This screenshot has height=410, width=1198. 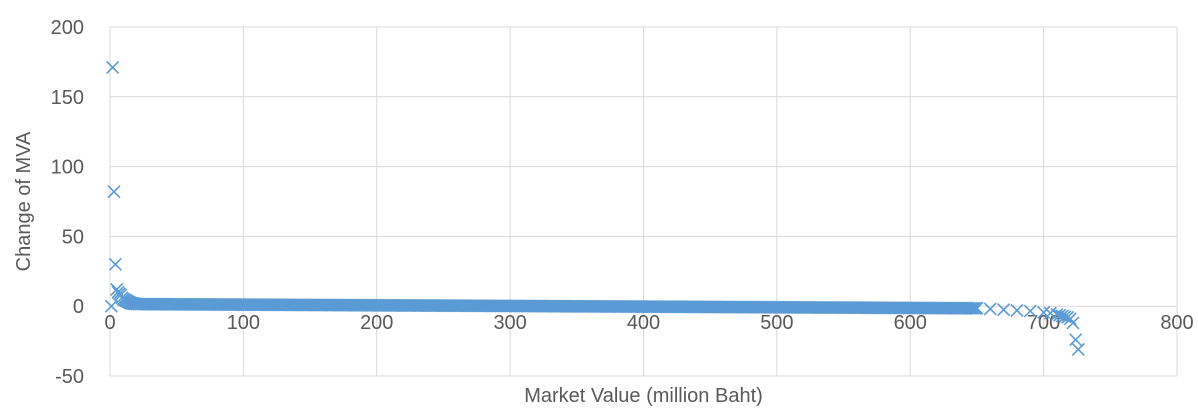 What do you see at coordinates (243, 323) in the screenshot?
I see `x-tick-label: 100` at bounding box center [243, 323].